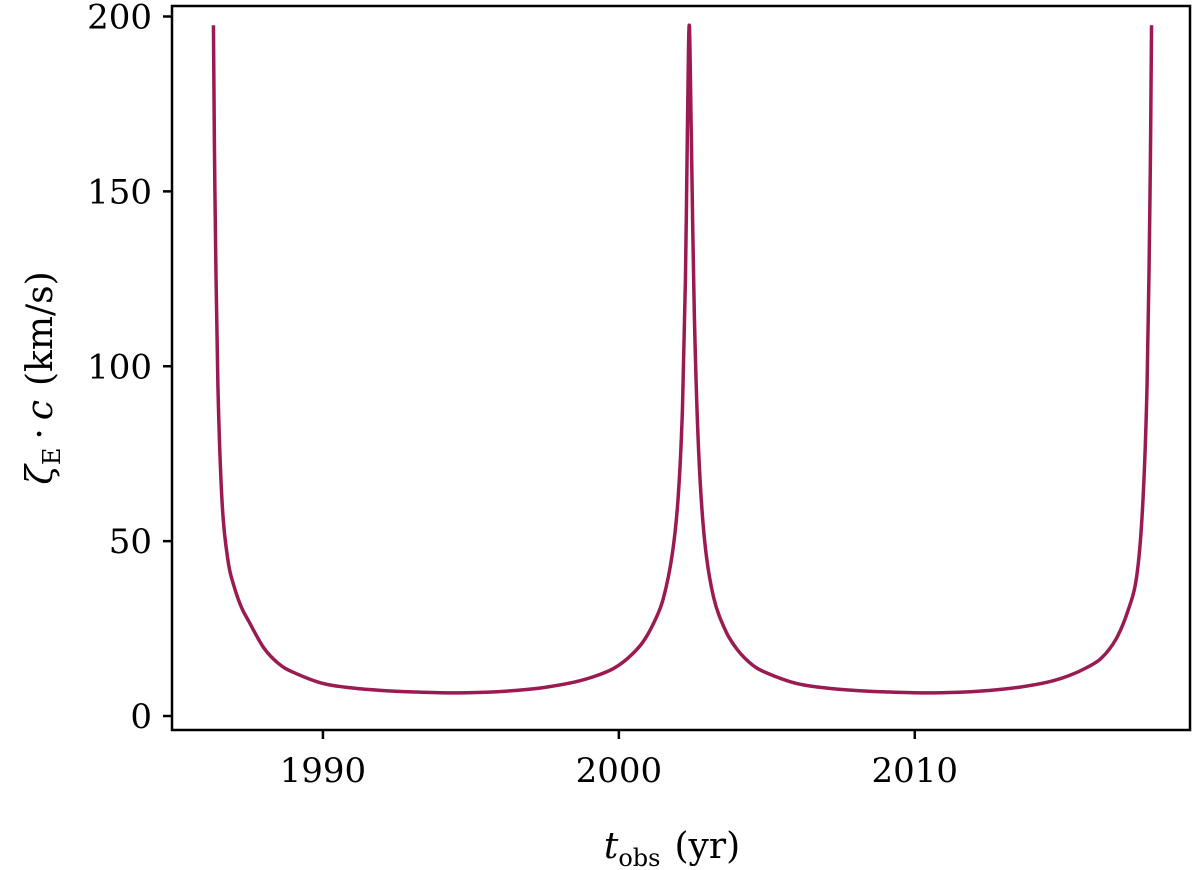  Describe the element at coordinates (672, 848) in the screenshot. I see `x-axis-label: tobs (yr)` at that location.